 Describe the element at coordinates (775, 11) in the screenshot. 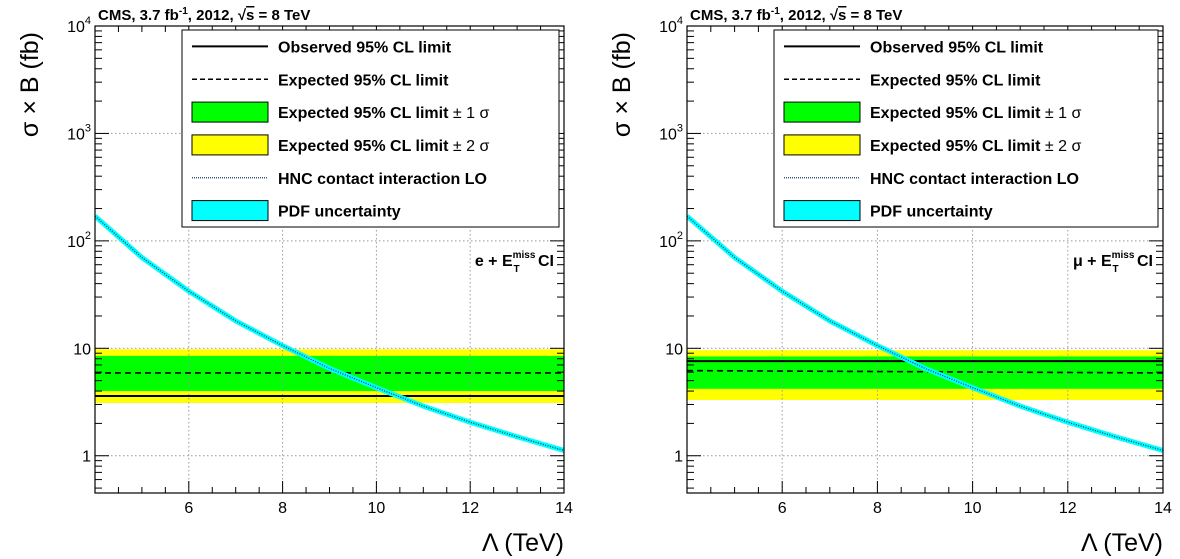

I see `header-lumi-exponent: -1` at that location.